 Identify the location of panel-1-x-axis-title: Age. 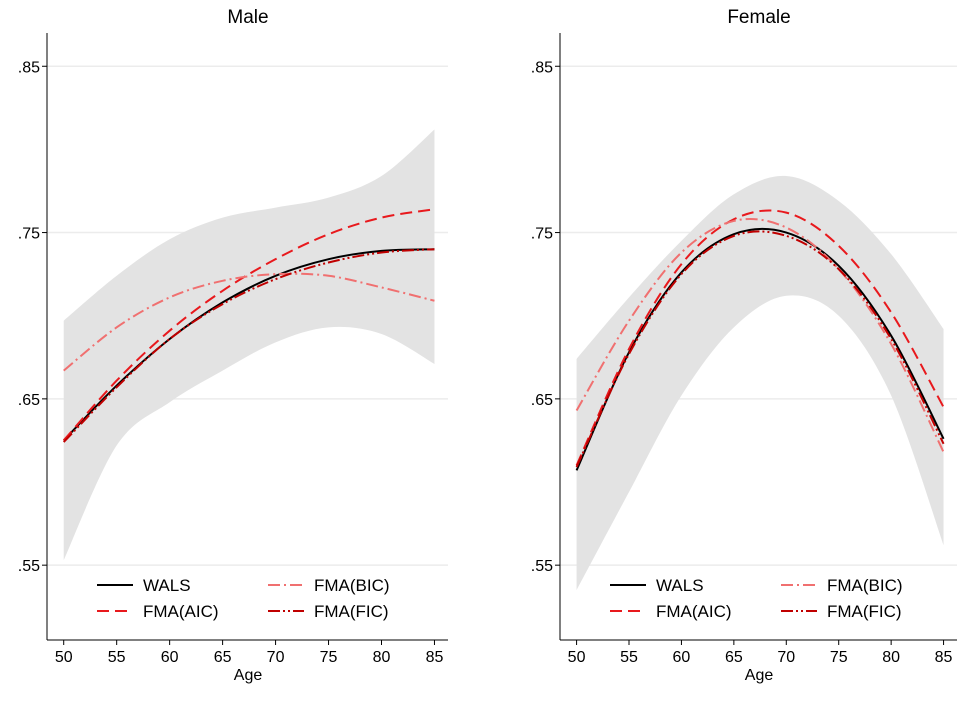
(248, 675).